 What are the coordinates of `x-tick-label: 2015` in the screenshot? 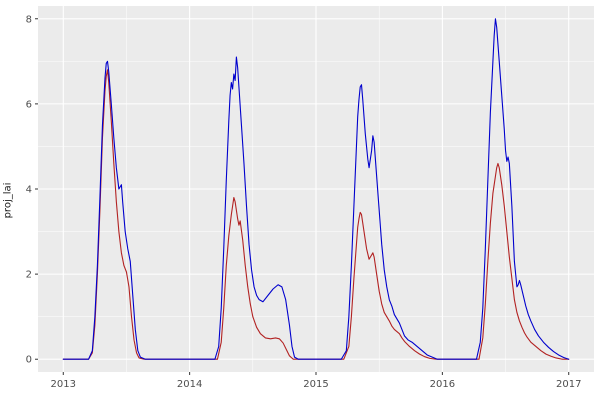 It's located at (315, 384).